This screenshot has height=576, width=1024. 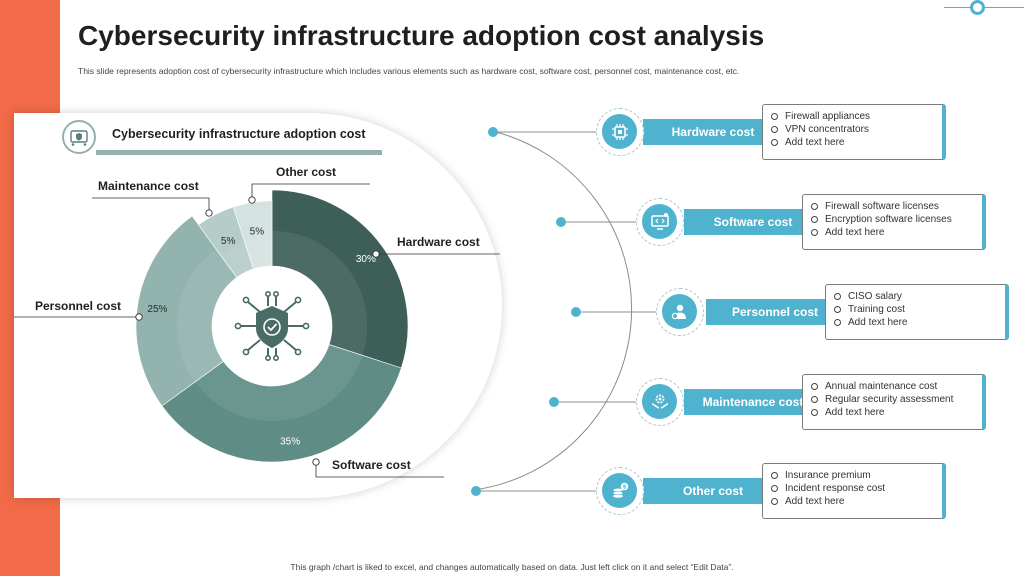 I want to click on shield-check-circuit-icon, so click(x=272, y=326).